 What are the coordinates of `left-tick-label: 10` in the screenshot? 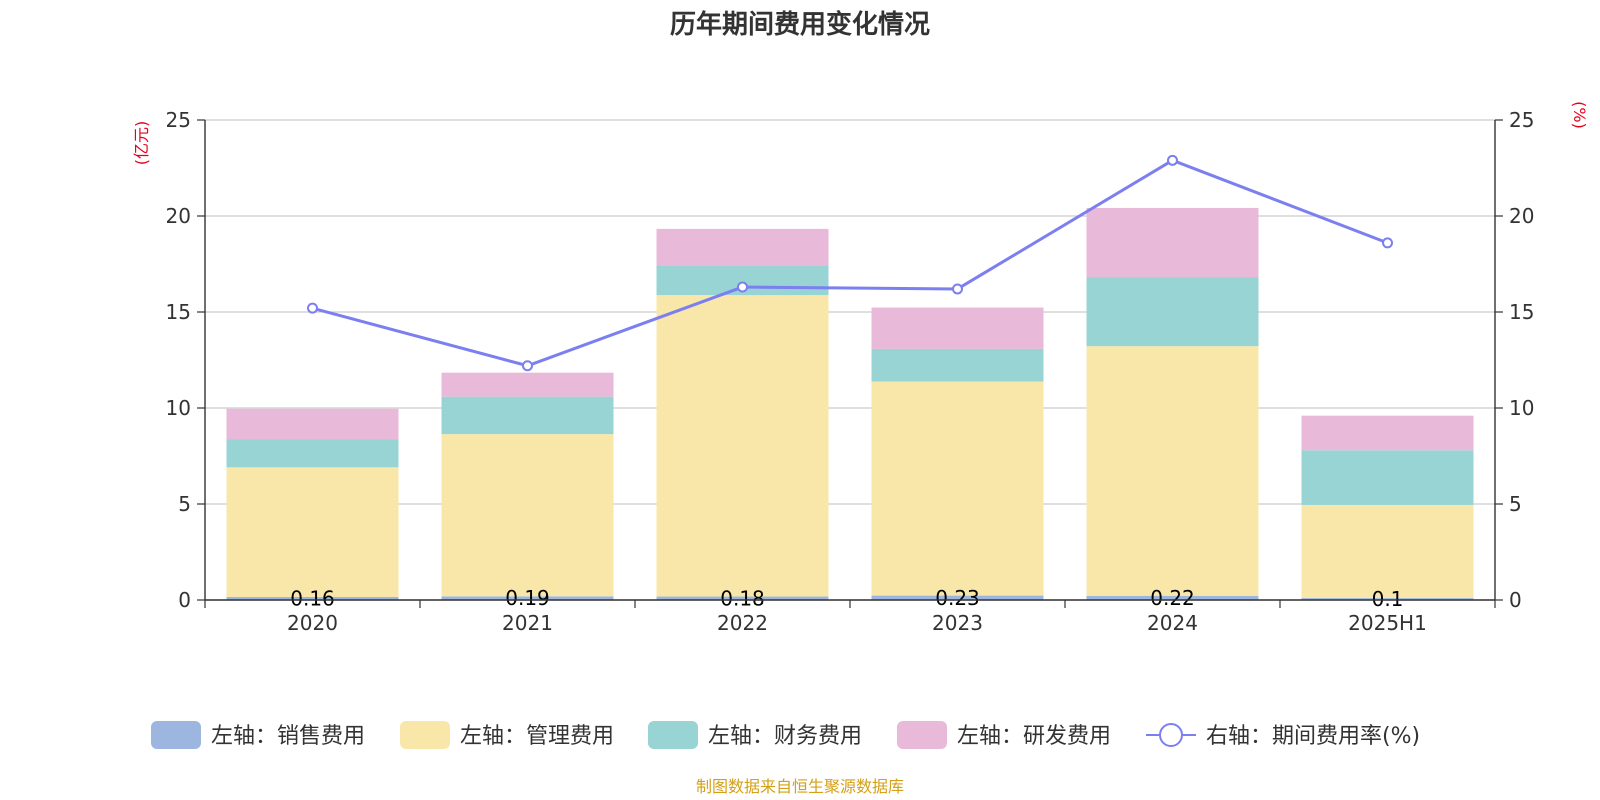 It's located at (178, 408).